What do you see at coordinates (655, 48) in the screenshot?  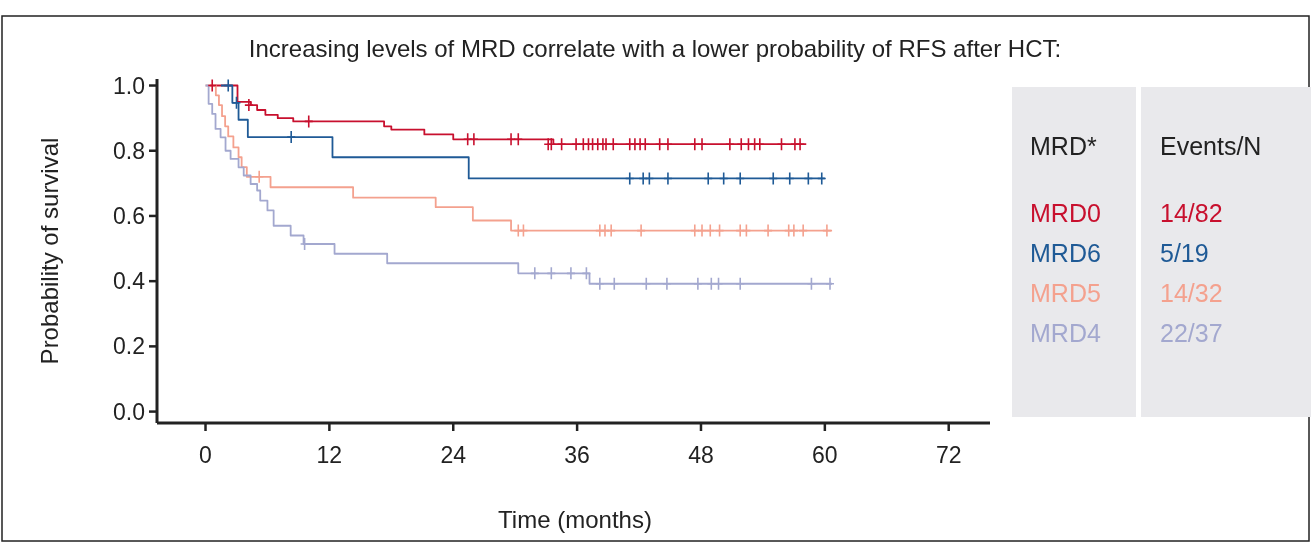 I see `chart-title: Increasing levels of MRD correlate with a lower probability of RFS after HCT:` at bounding box center [655, 48].